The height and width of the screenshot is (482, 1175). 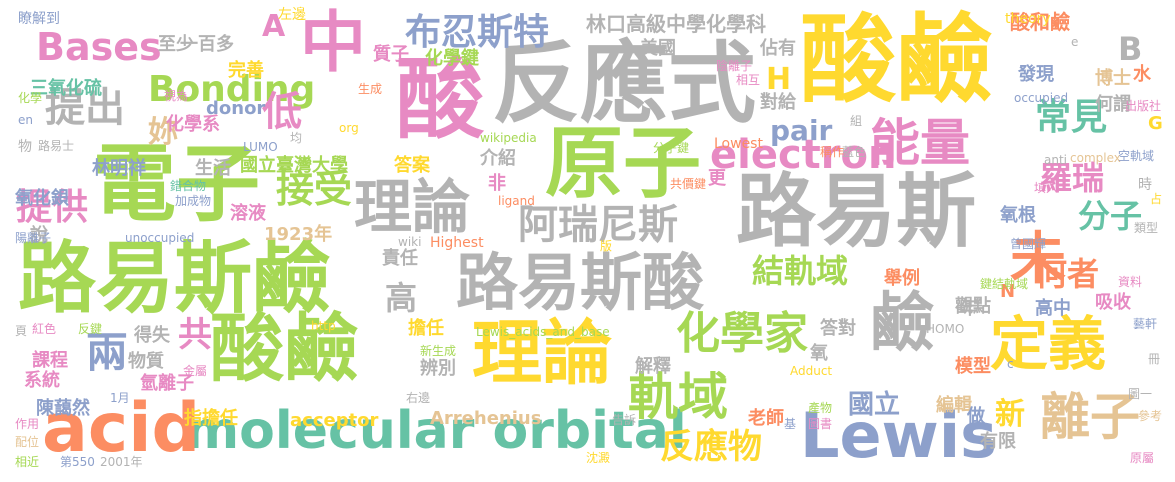 What do you see at coordinates (1018, 215) in the screenshot?
I see `word-cjk-89: 氧根` at bounding box center [1018, 215].